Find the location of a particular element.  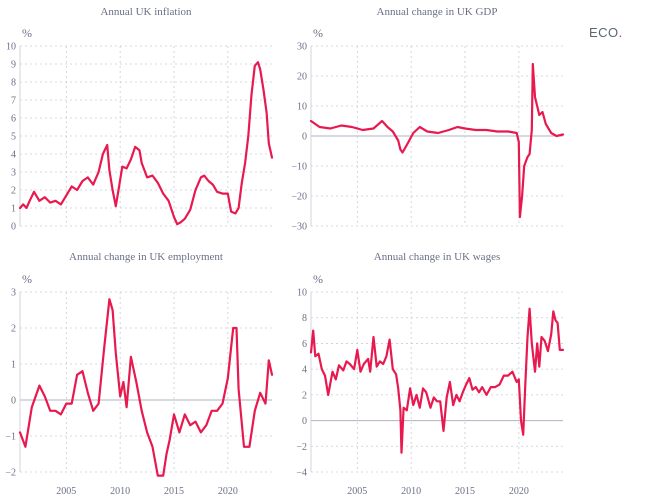

y-tick-label: −1 is located at coordinates (10, 437).